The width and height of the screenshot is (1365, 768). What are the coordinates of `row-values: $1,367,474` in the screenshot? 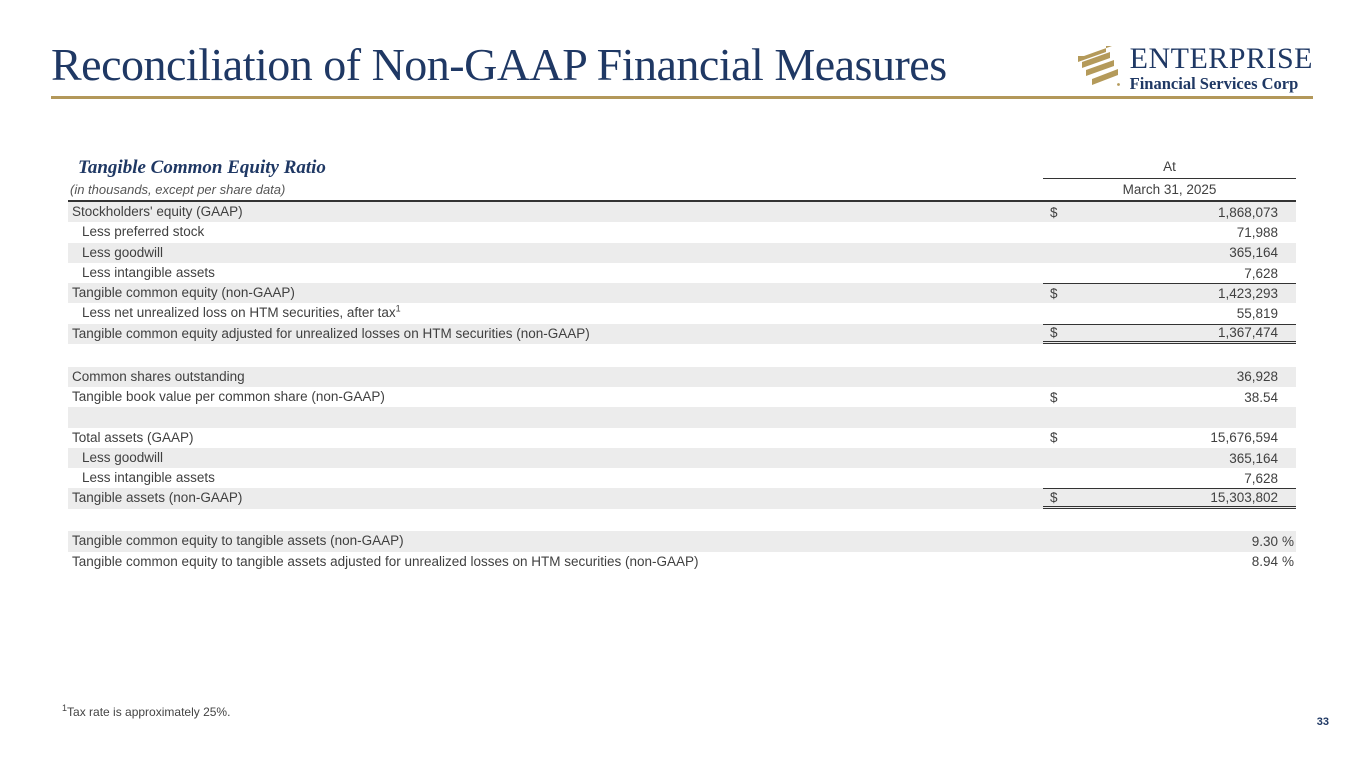 It's located at (1169, 334).